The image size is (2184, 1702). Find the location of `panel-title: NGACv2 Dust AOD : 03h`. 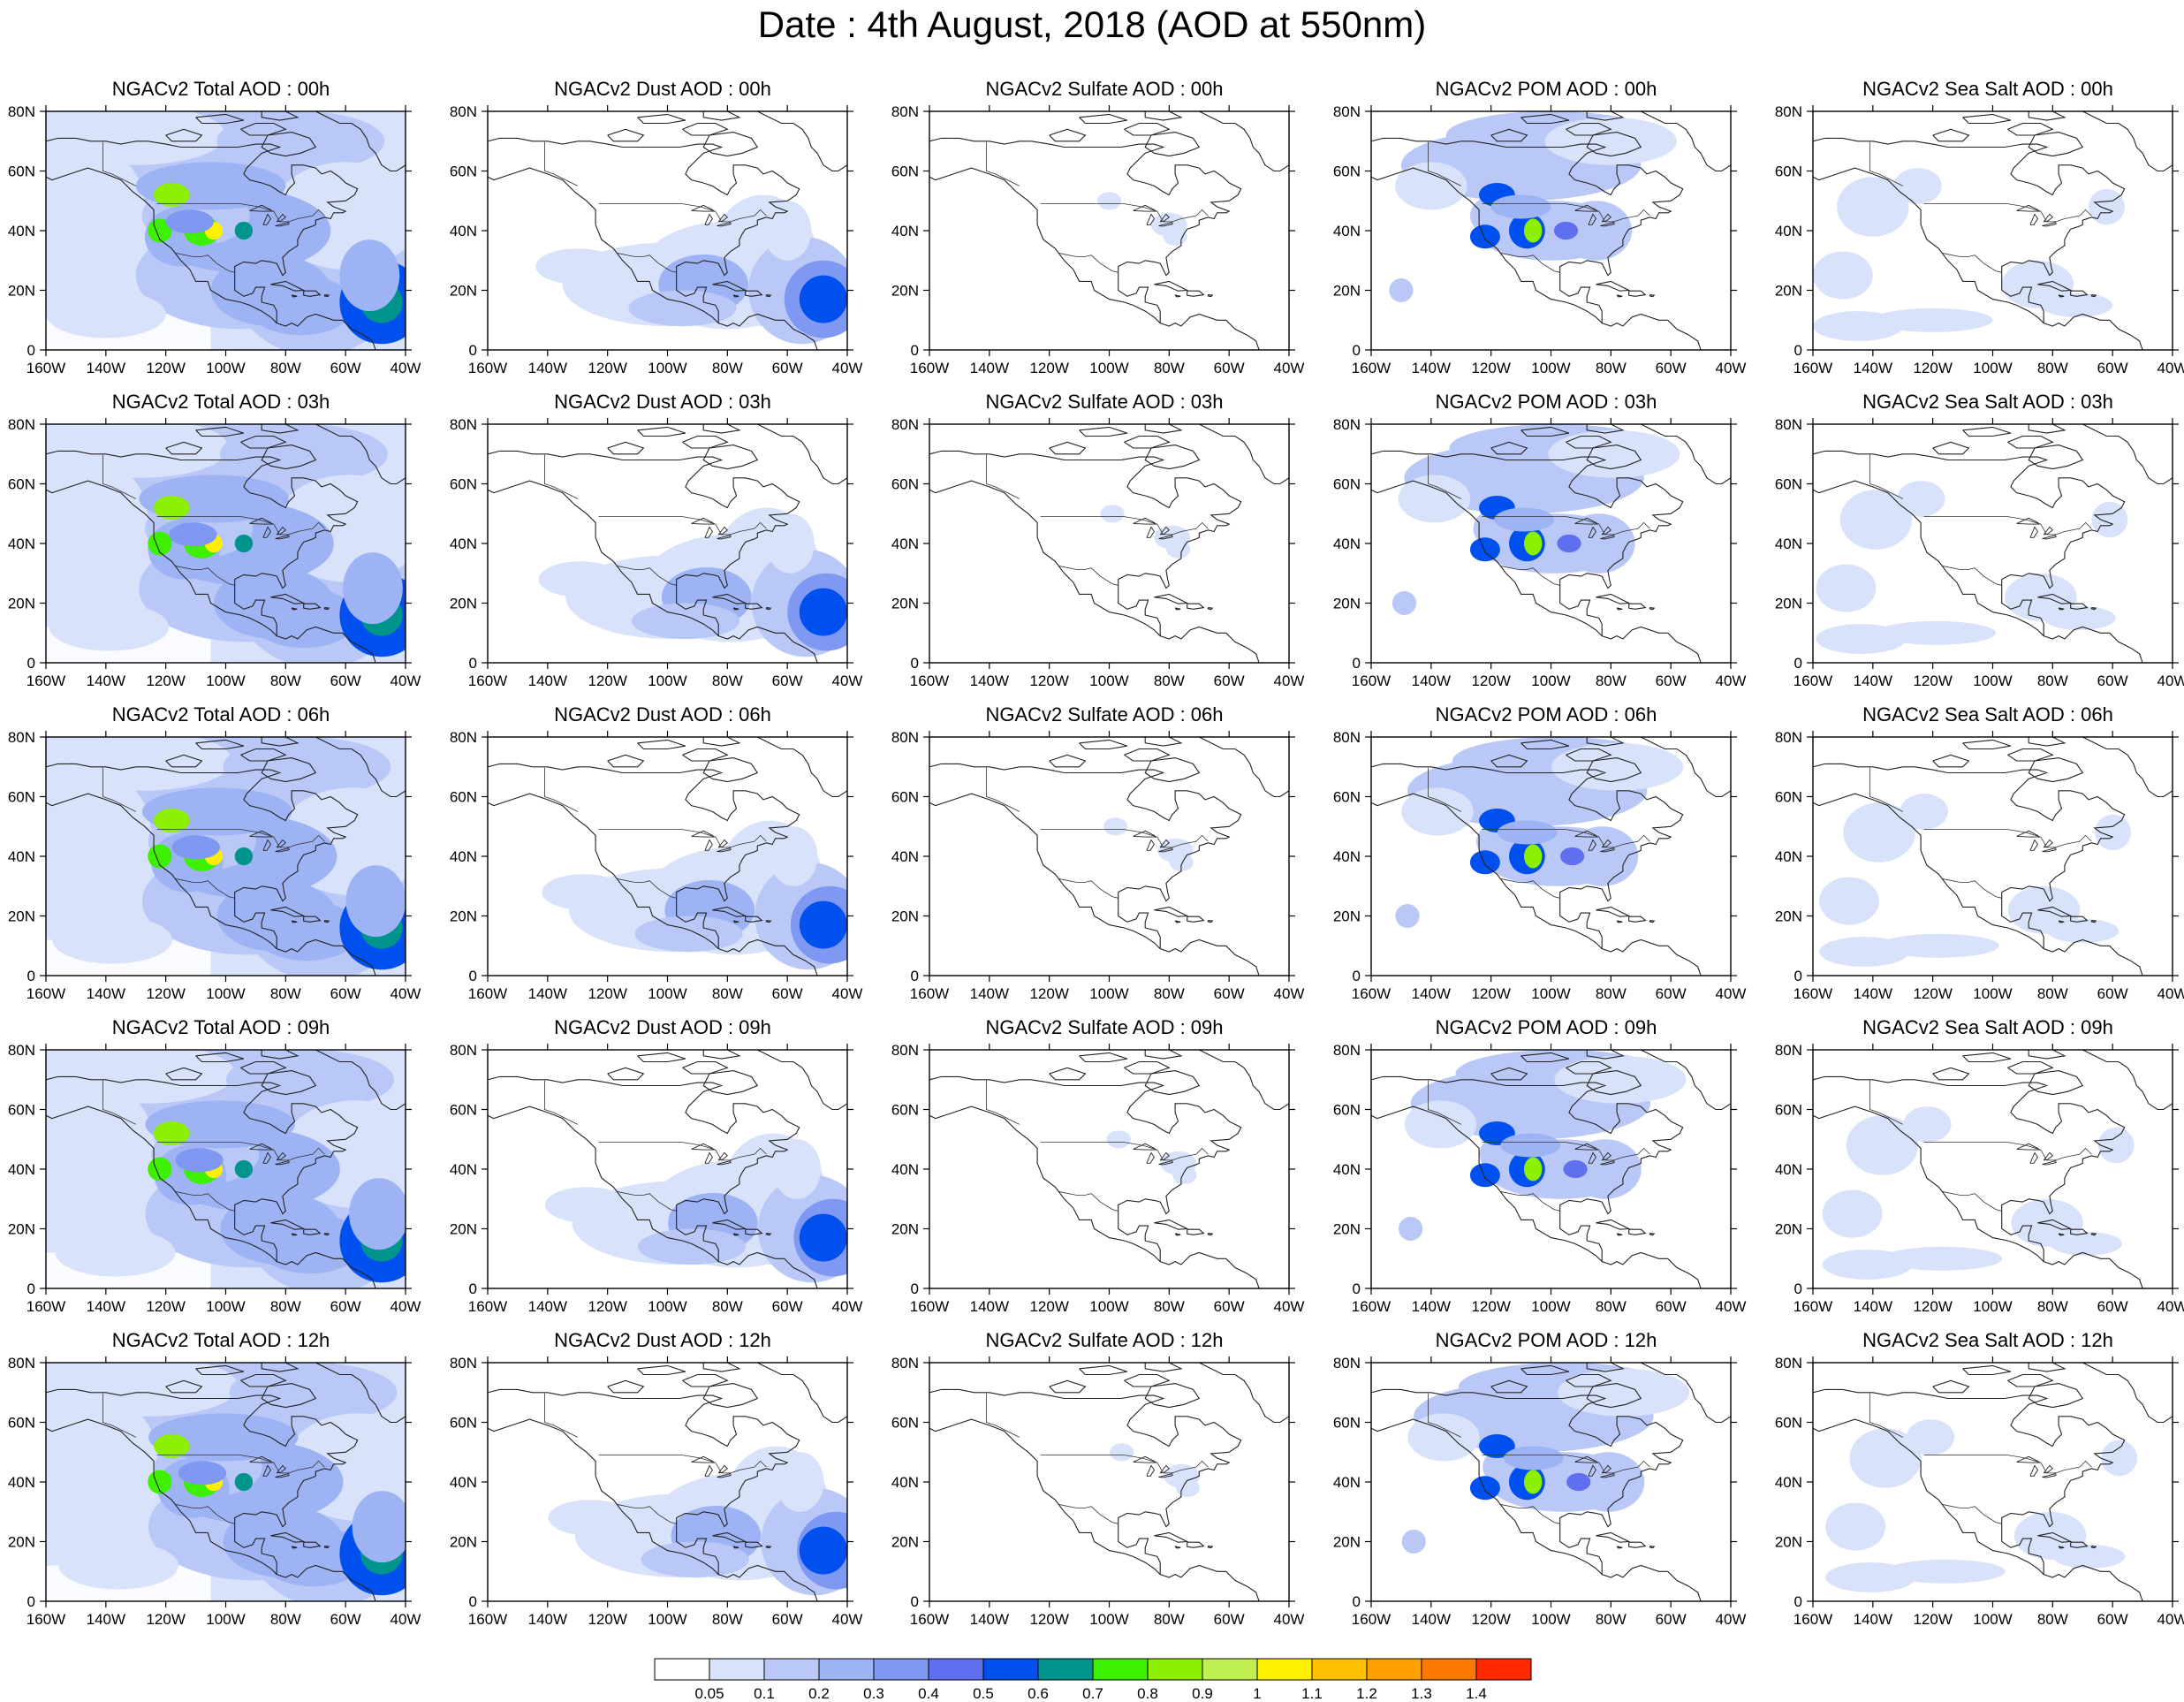

panel-title: NGACv2 Dust AOD : 03h is located at coordinates (662, 402).